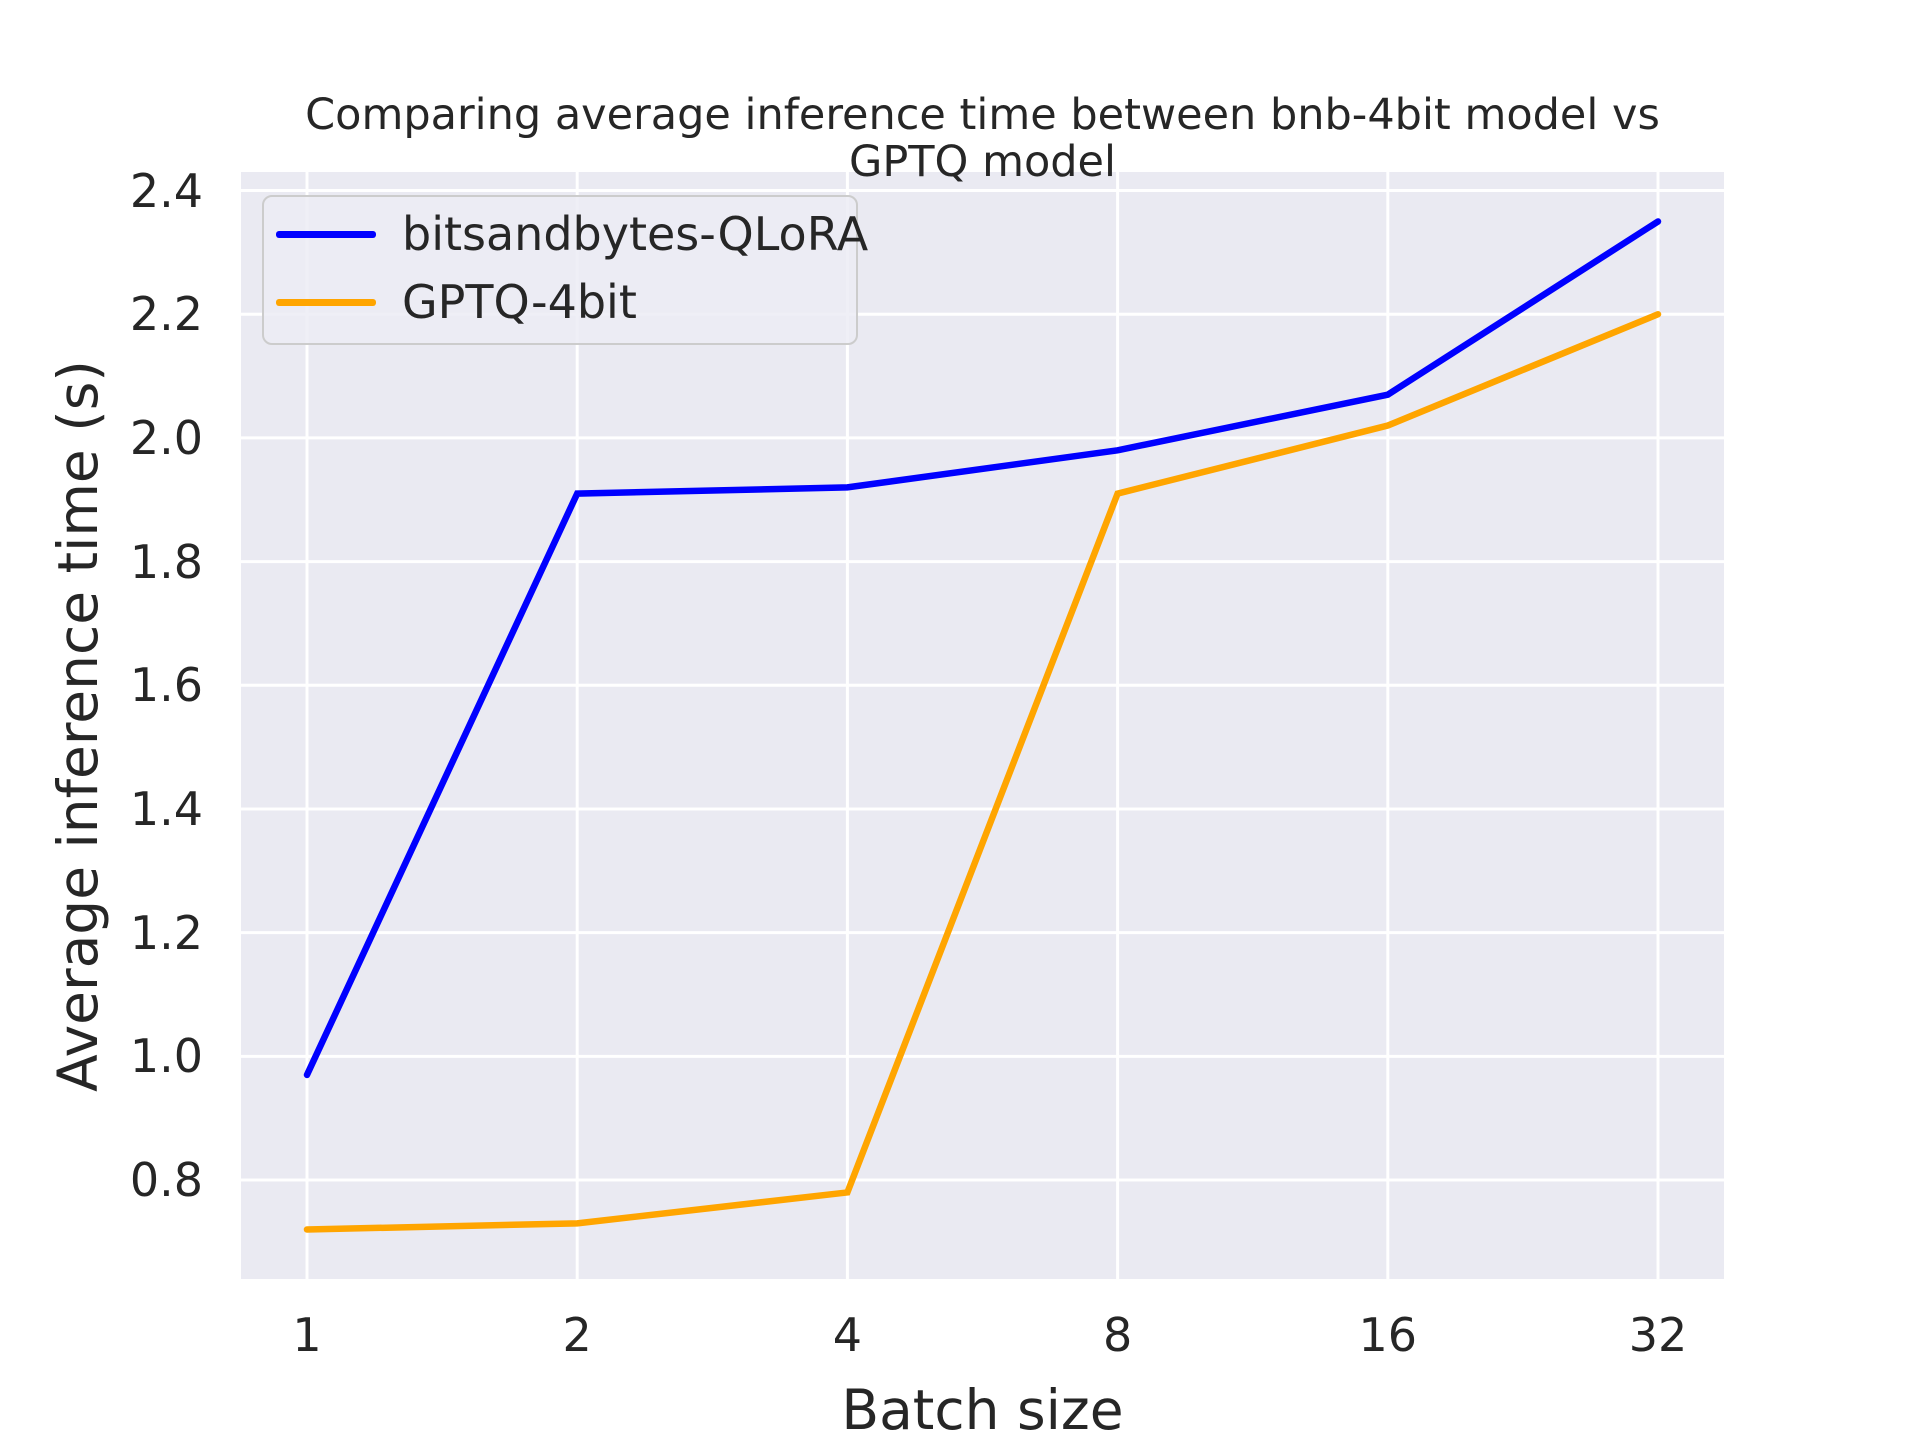  I want to click on x-tick-label: 8, so click(1117, 1335).